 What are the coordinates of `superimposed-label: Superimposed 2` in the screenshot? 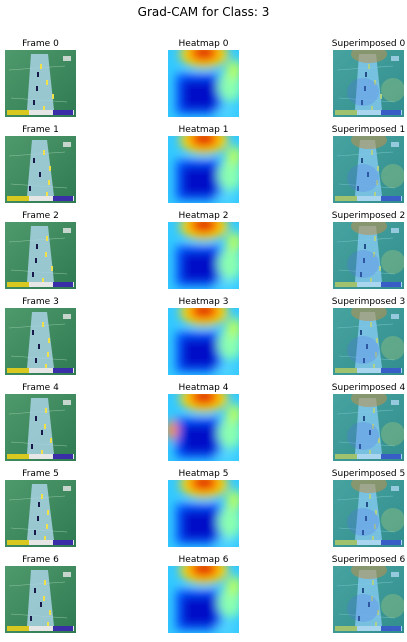 It's located at (368, 216).